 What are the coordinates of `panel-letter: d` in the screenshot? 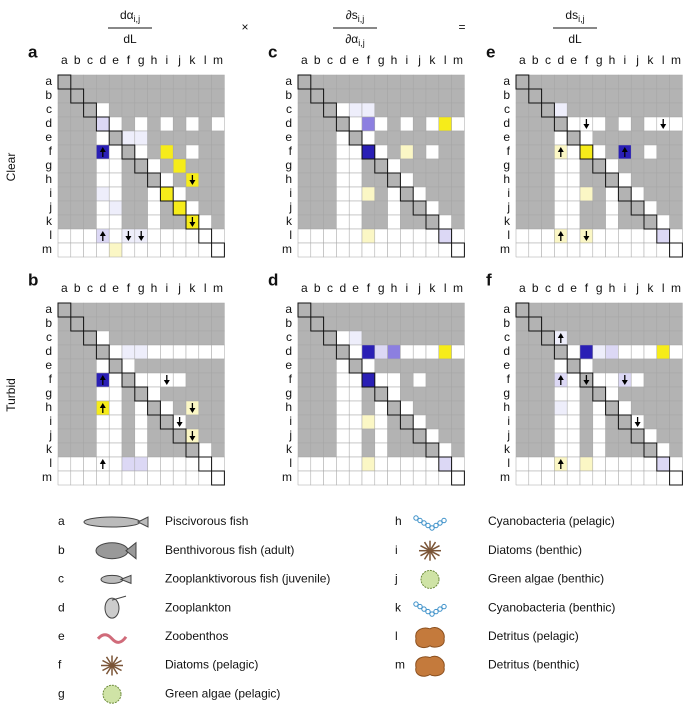 It's located at (273, 279).